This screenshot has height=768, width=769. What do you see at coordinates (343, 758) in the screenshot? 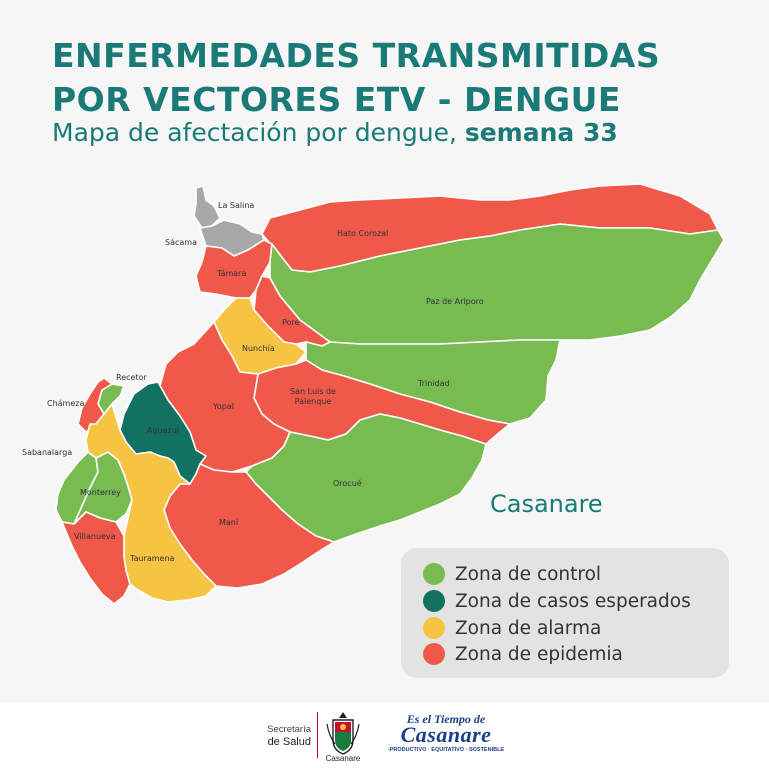
I see `gobernacion-name: Casanare` at bounding box center [343, 758].